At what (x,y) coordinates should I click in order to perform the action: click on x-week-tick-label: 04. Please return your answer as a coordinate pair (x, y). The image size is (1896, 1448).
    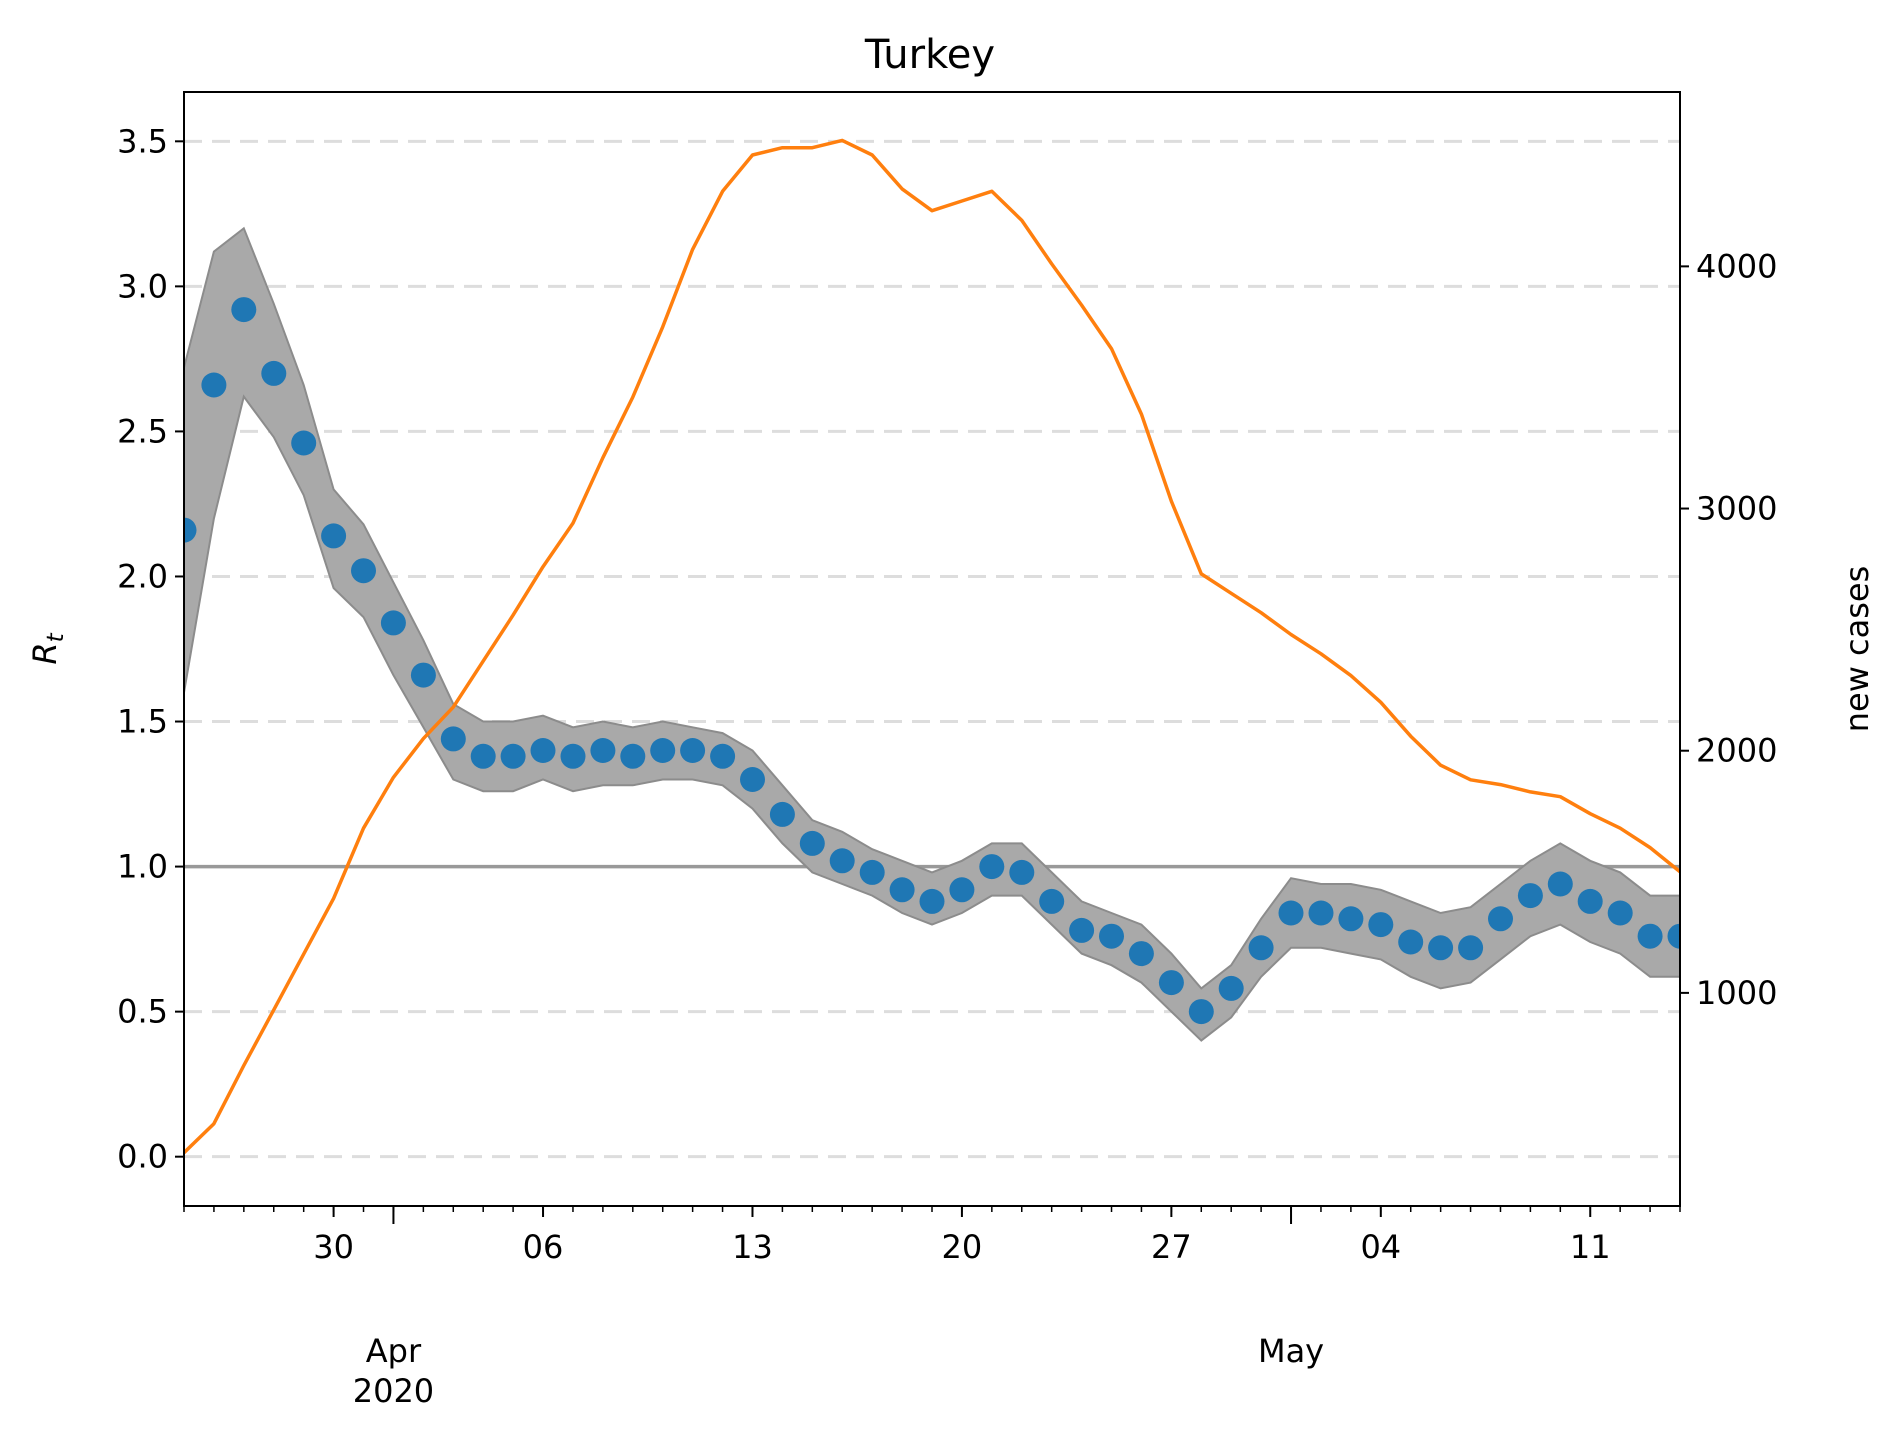
    Looking at the image, I should click on (1380, 1247).